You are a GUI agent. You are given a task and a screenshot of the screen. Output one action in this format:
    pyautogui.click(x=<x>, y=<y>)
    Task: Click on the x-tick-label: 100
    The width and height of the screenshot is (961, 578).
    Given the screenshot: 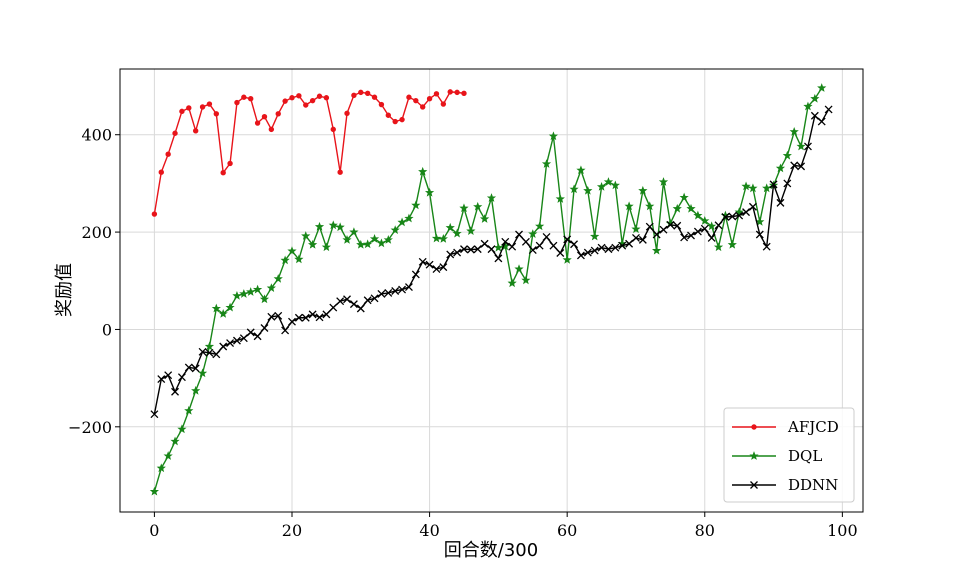 What is the action you would take?
    pyautogui.click(x=842, y=530)
    